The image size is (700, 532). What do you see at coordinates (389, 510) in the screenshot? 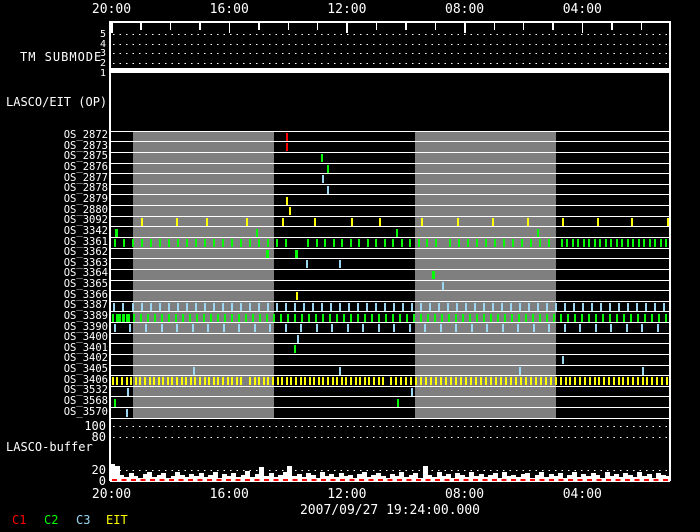
I see `timestamp-label: 2007/09/27 19:24:00.000` at bounding box center [389, 510].